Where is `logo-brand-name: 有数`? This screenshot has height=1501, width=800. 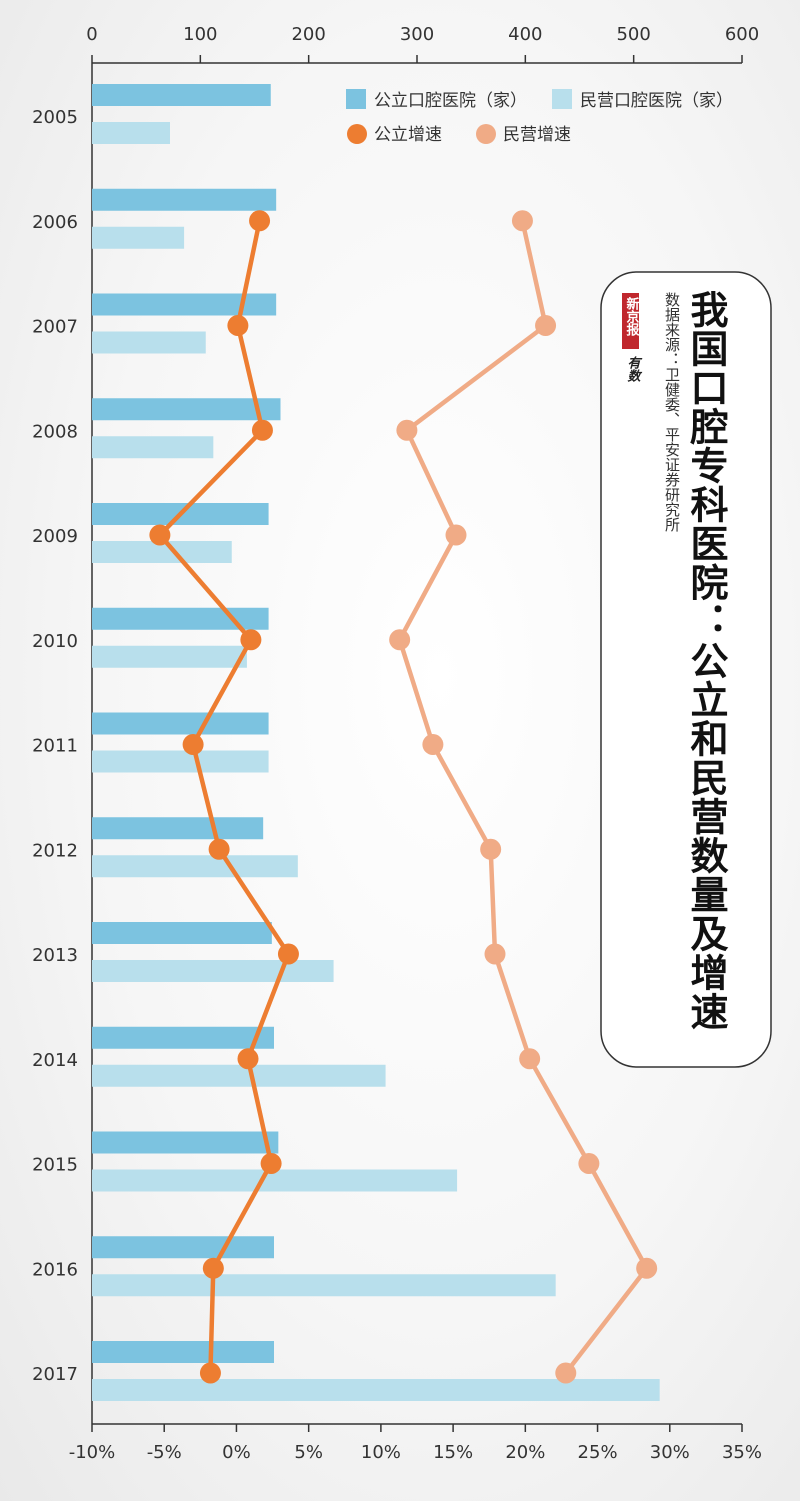 logo-brand-name: 有数 is located at coordinates (633, 368).